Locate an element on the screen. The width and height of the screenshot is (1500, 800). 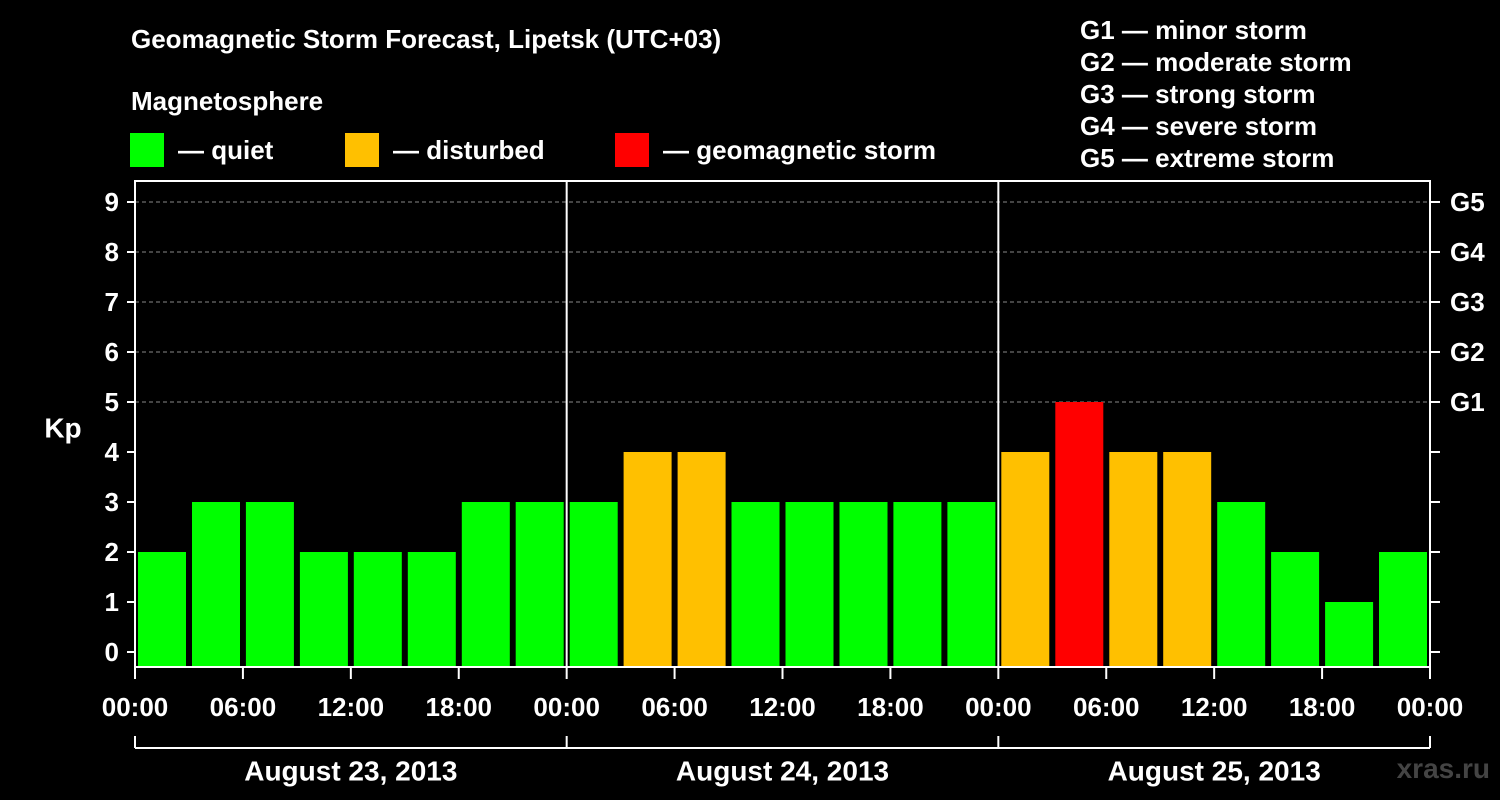
g-scale-label: G3 is located at coordinates (1467, 302).